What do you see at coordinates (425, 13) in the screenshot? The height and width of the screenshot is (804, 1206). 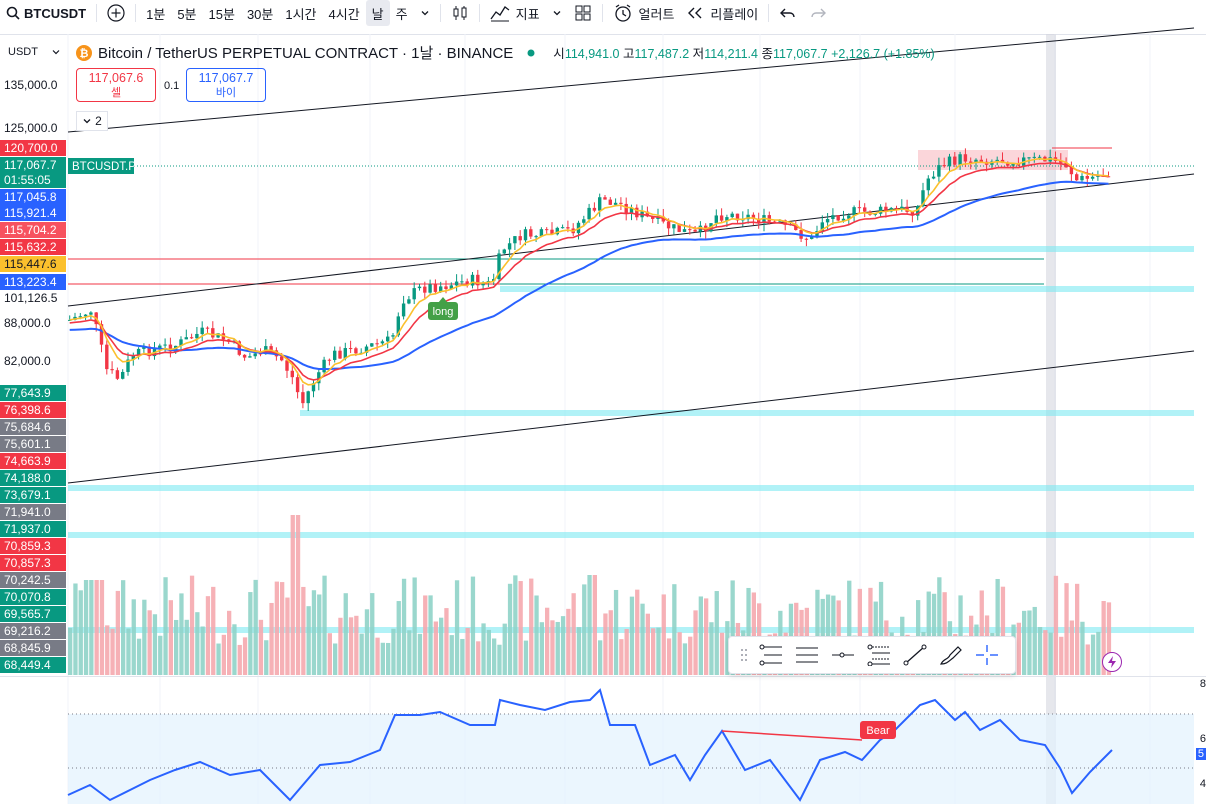 I see `interval-dropdown` at bounding box center [425, 13].